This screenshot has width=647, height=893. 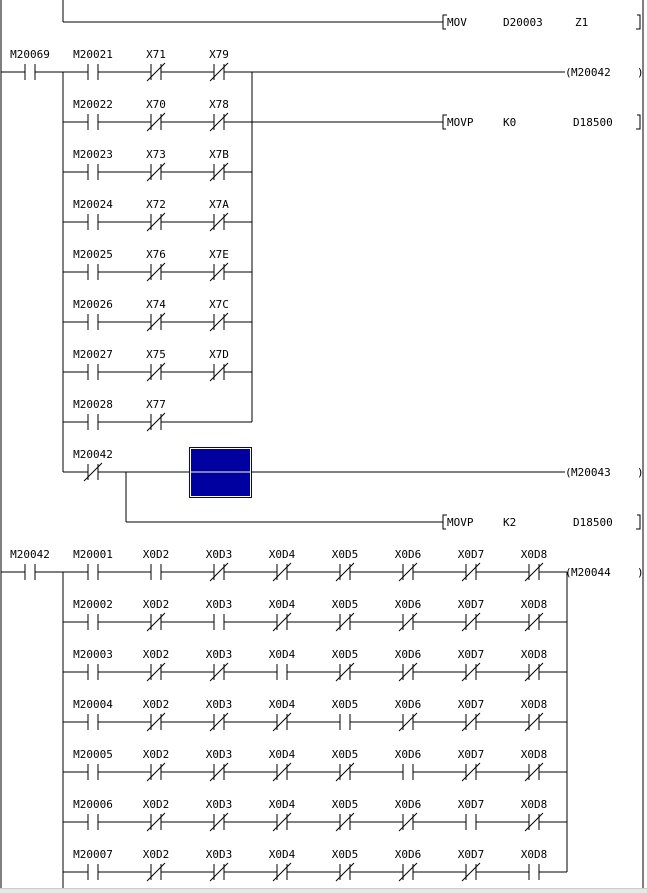 What do you see at coordinates (604, 472) in the screenshot?
I see `output-coil: (M20043)` at bounding box center [604, 472].